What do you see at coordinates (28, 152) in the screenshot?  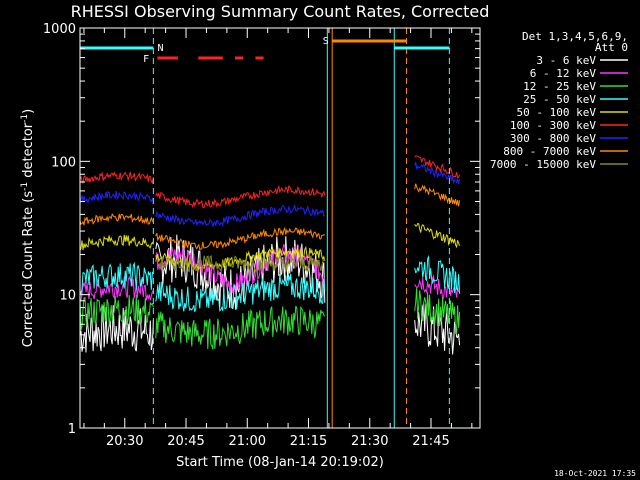 I see `y-axis-label-part2: detector` at bounding box center [28, 152].